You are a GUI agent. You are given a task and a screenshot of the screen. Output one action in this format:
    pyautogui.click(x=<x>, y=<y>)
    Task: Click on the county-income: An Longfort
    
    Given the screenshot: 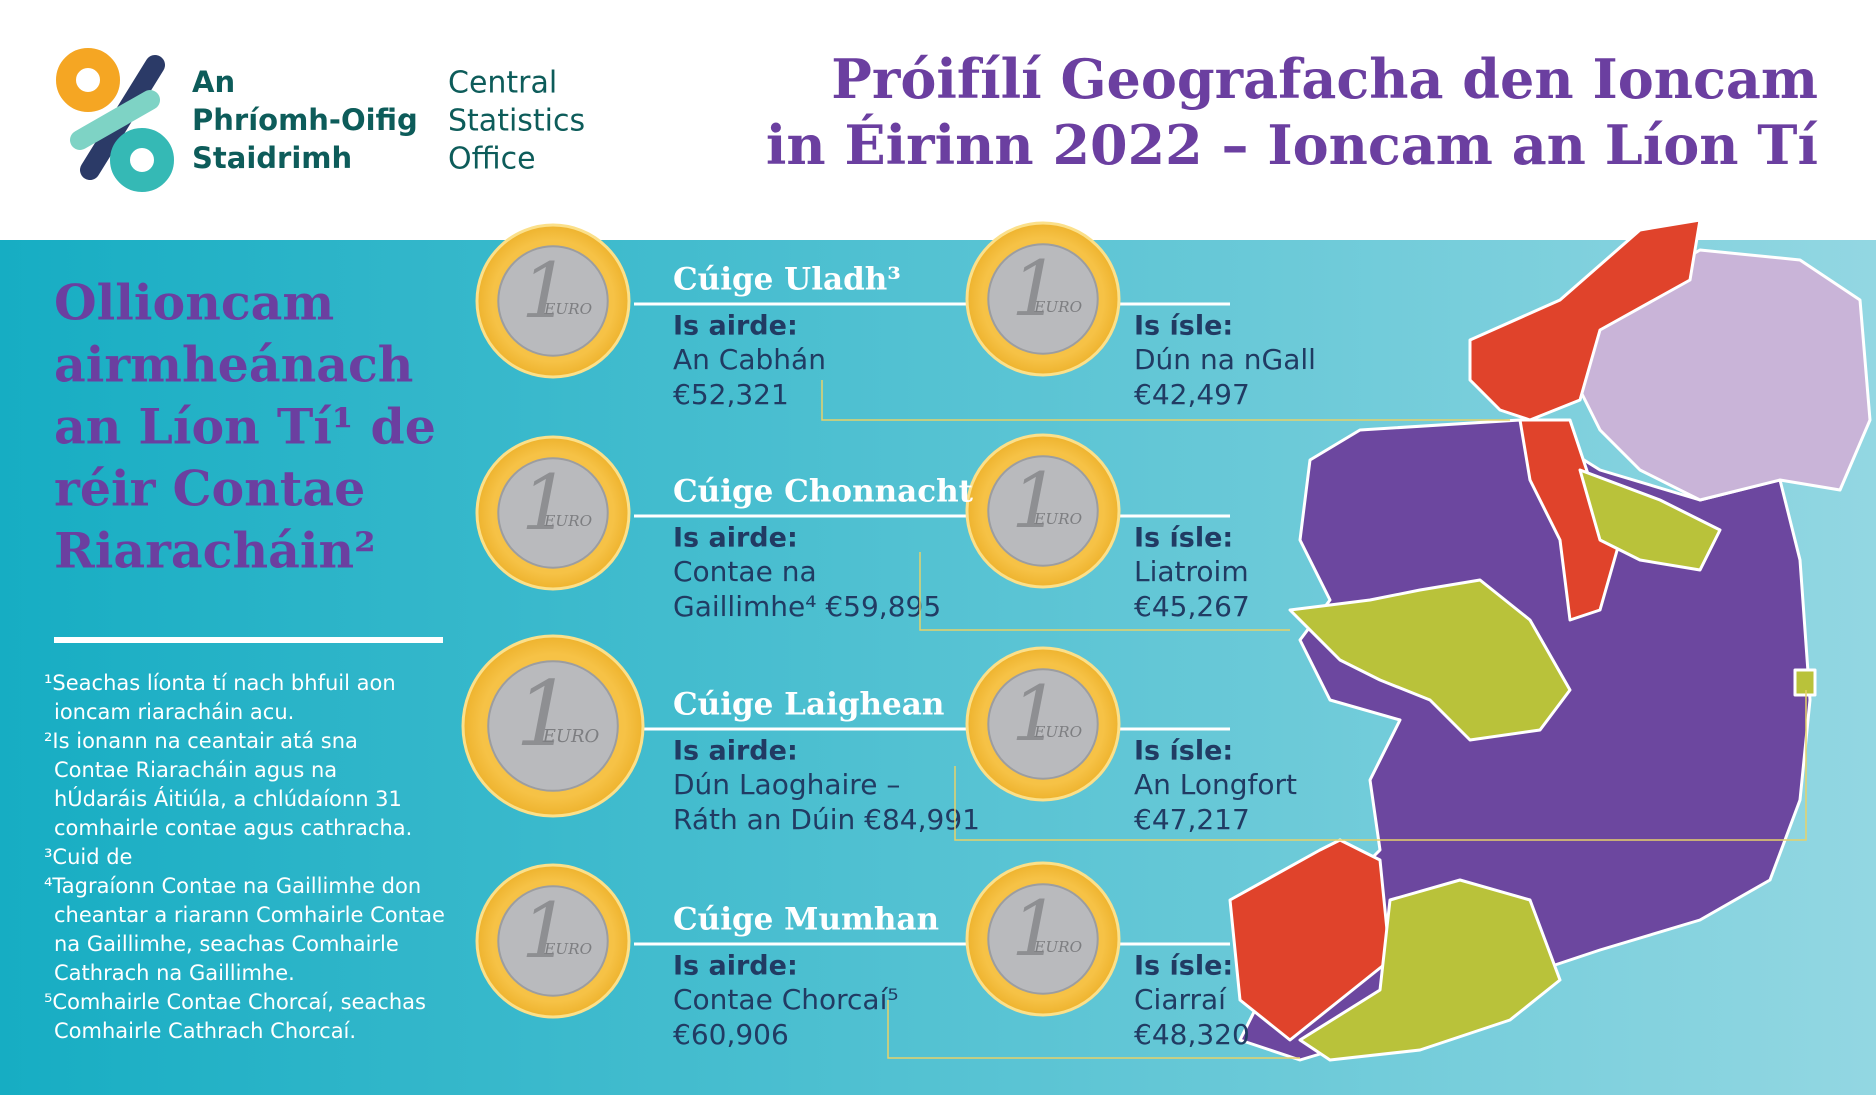 What is the action you would take?
    pyautogui.click(x=1215, y=784)
    